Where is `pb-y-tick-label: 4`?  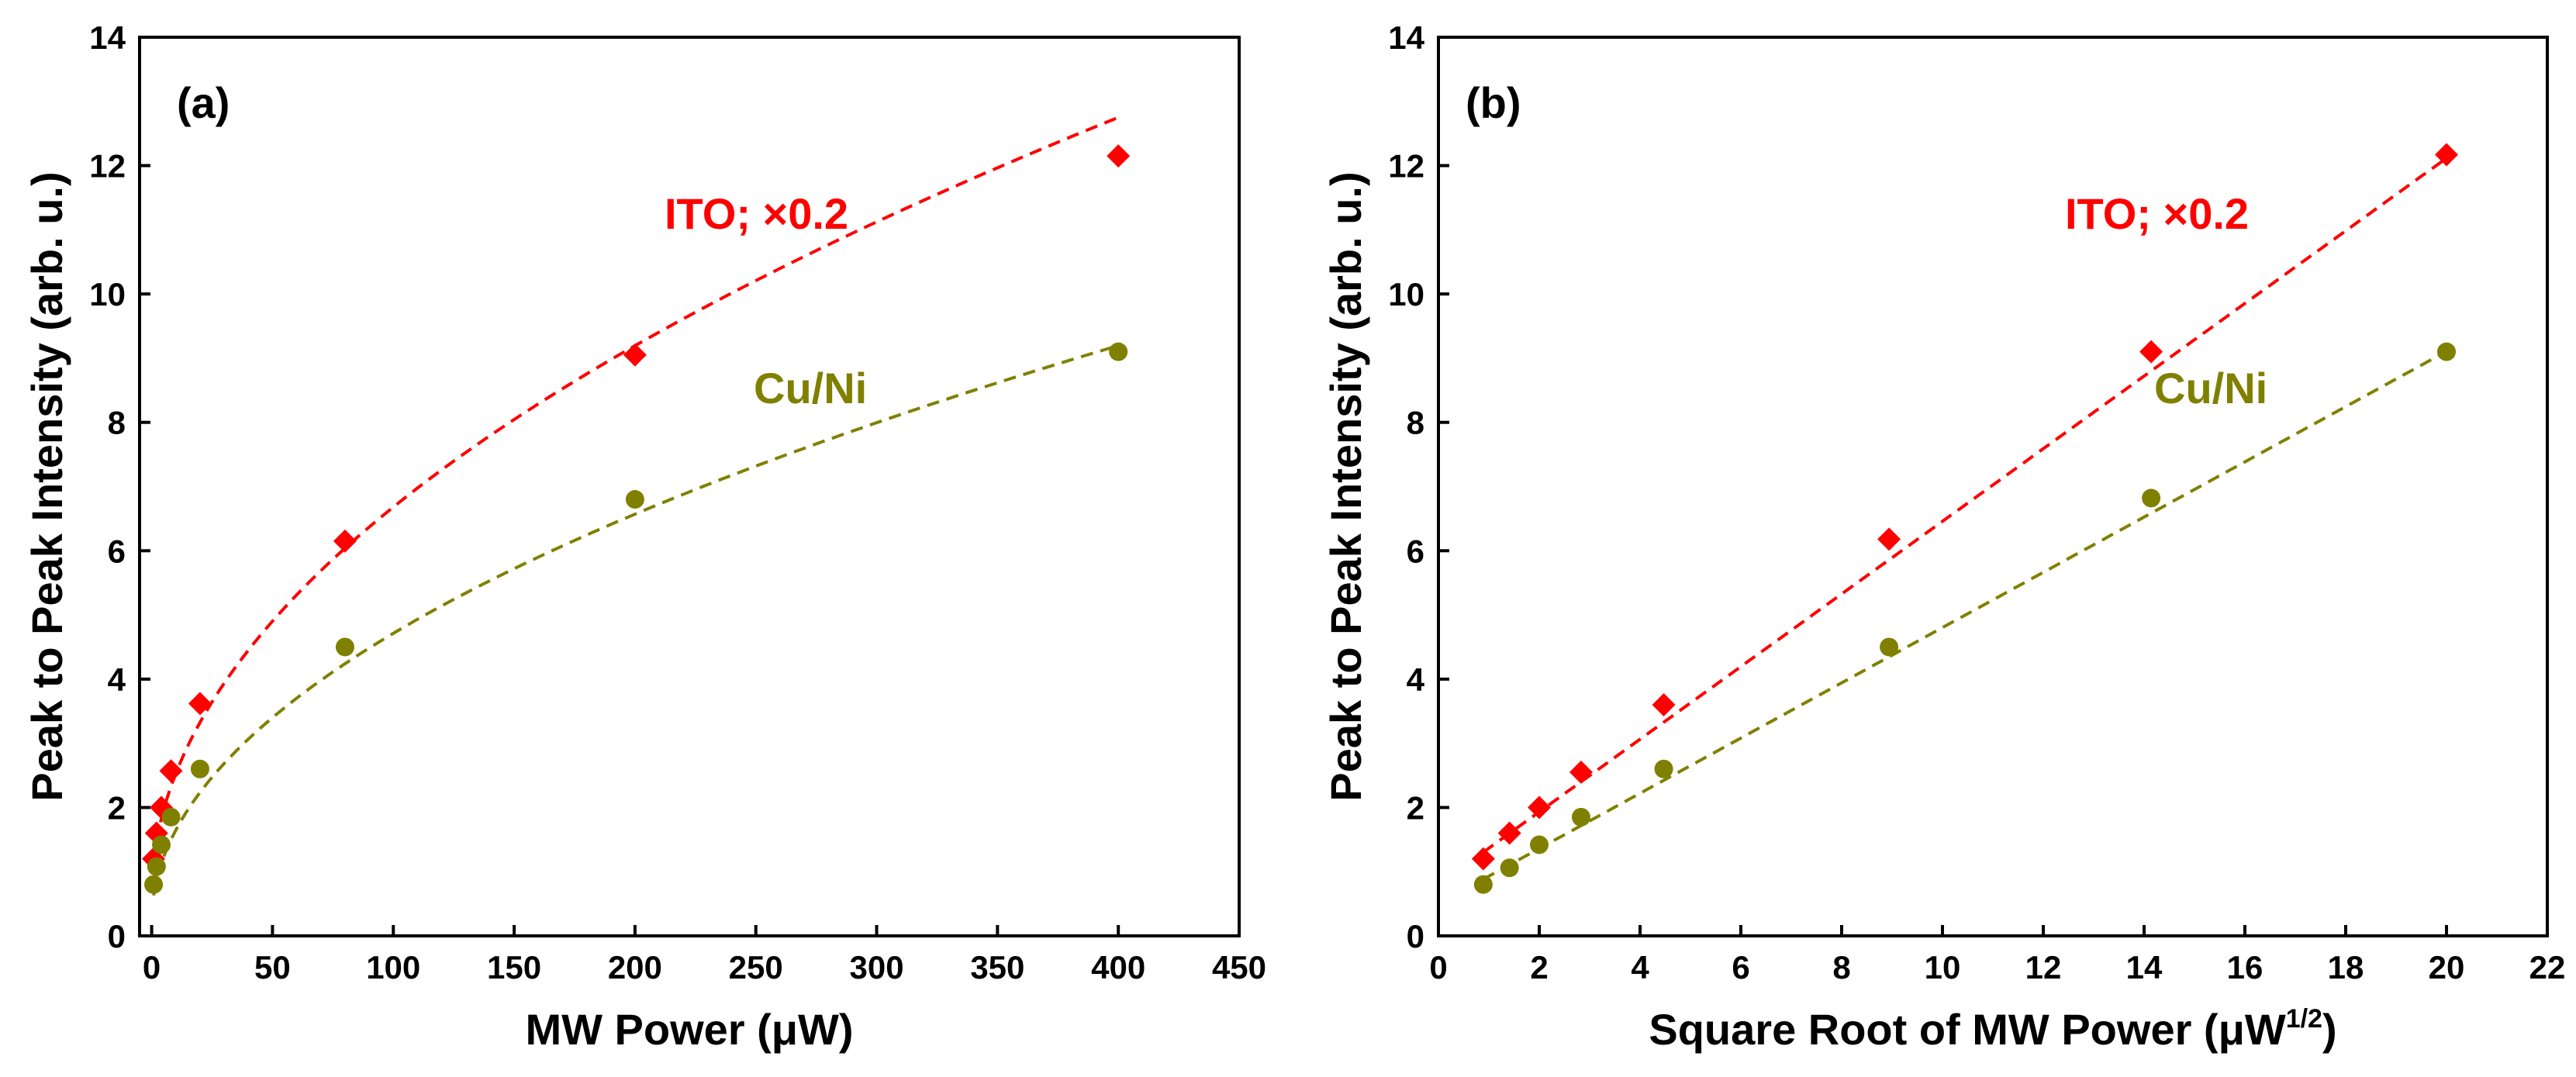
pb-y-tick-label: 4 is located at coordinates (1416, 679).